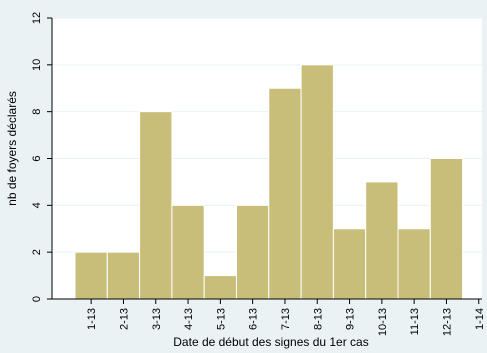 This screenshot has height=353, width=487. What do you see at coordinates (383, 322) in the screenshot?
I see `x-tick-label: 10-13` at bounding box center [383, 322].